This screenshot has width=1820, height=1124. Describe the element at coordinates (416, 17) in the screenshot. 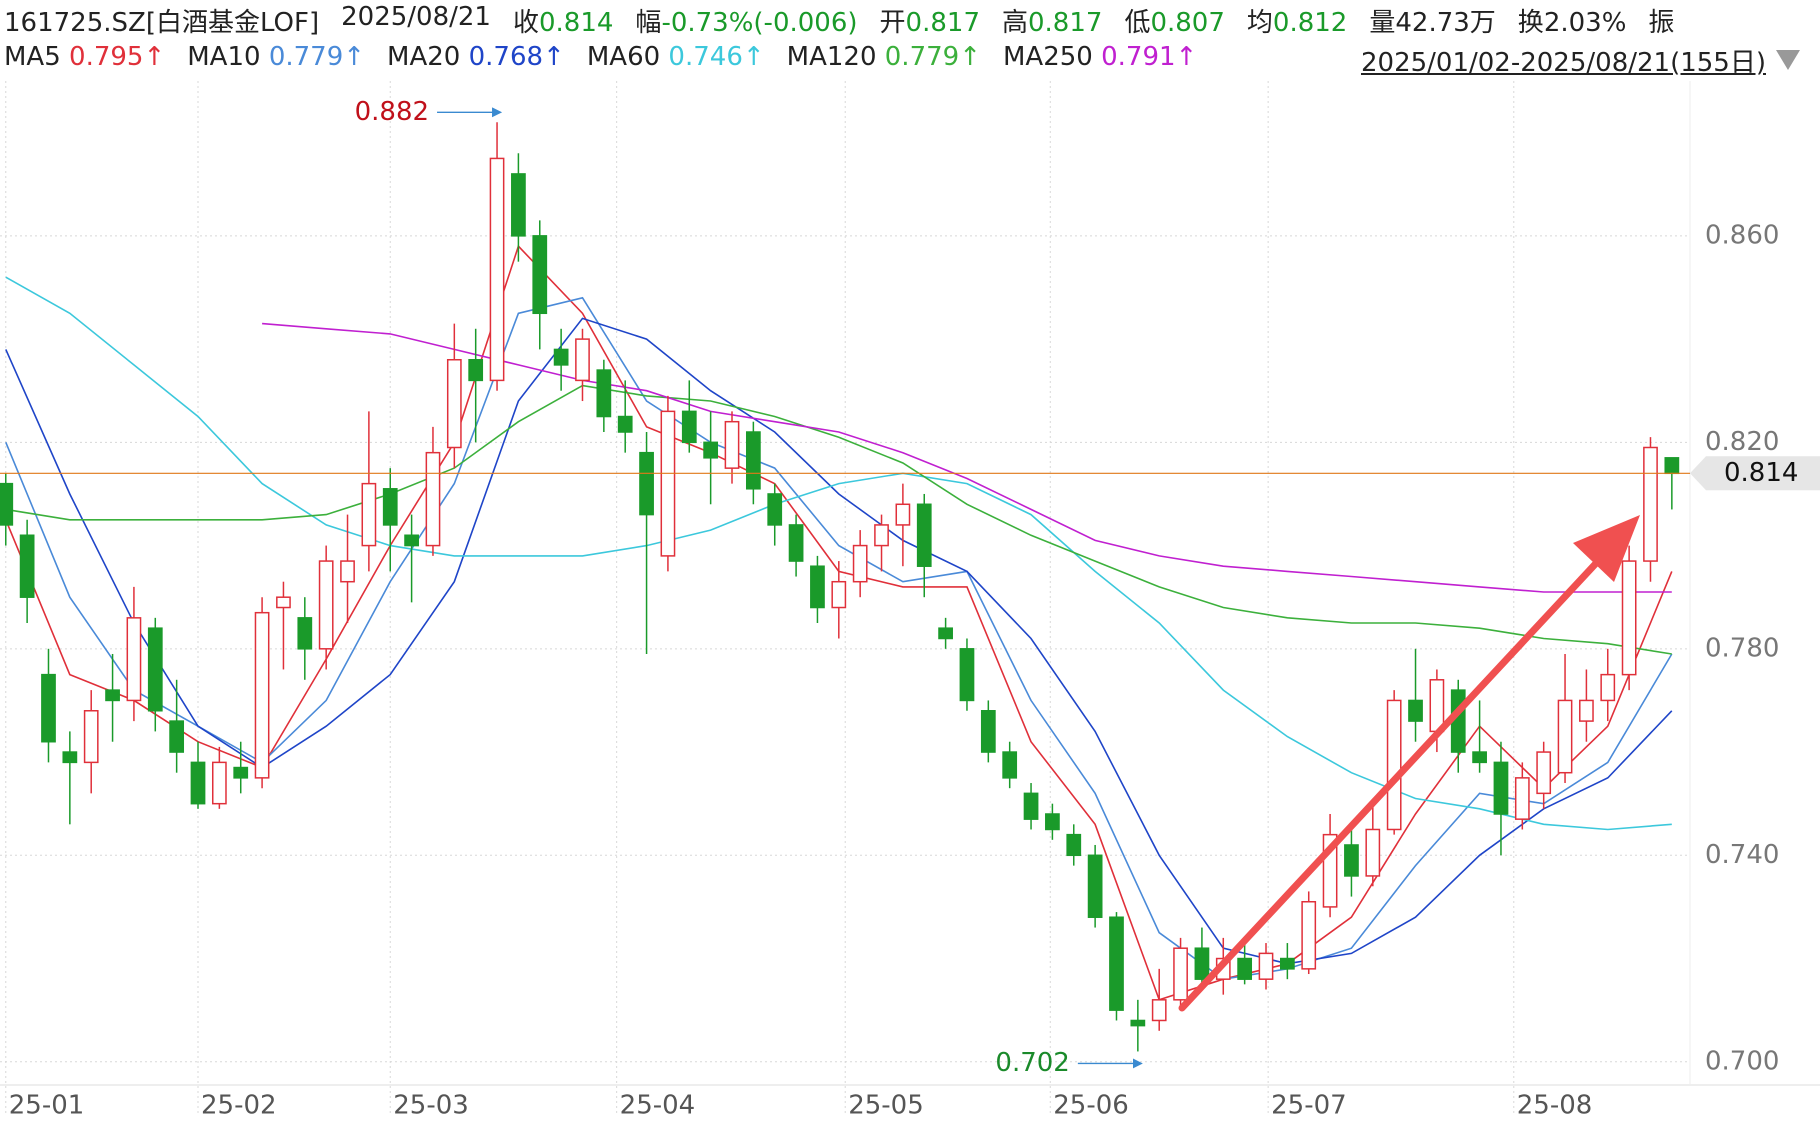

I see `quote-date: 2025/08/21` at that location.